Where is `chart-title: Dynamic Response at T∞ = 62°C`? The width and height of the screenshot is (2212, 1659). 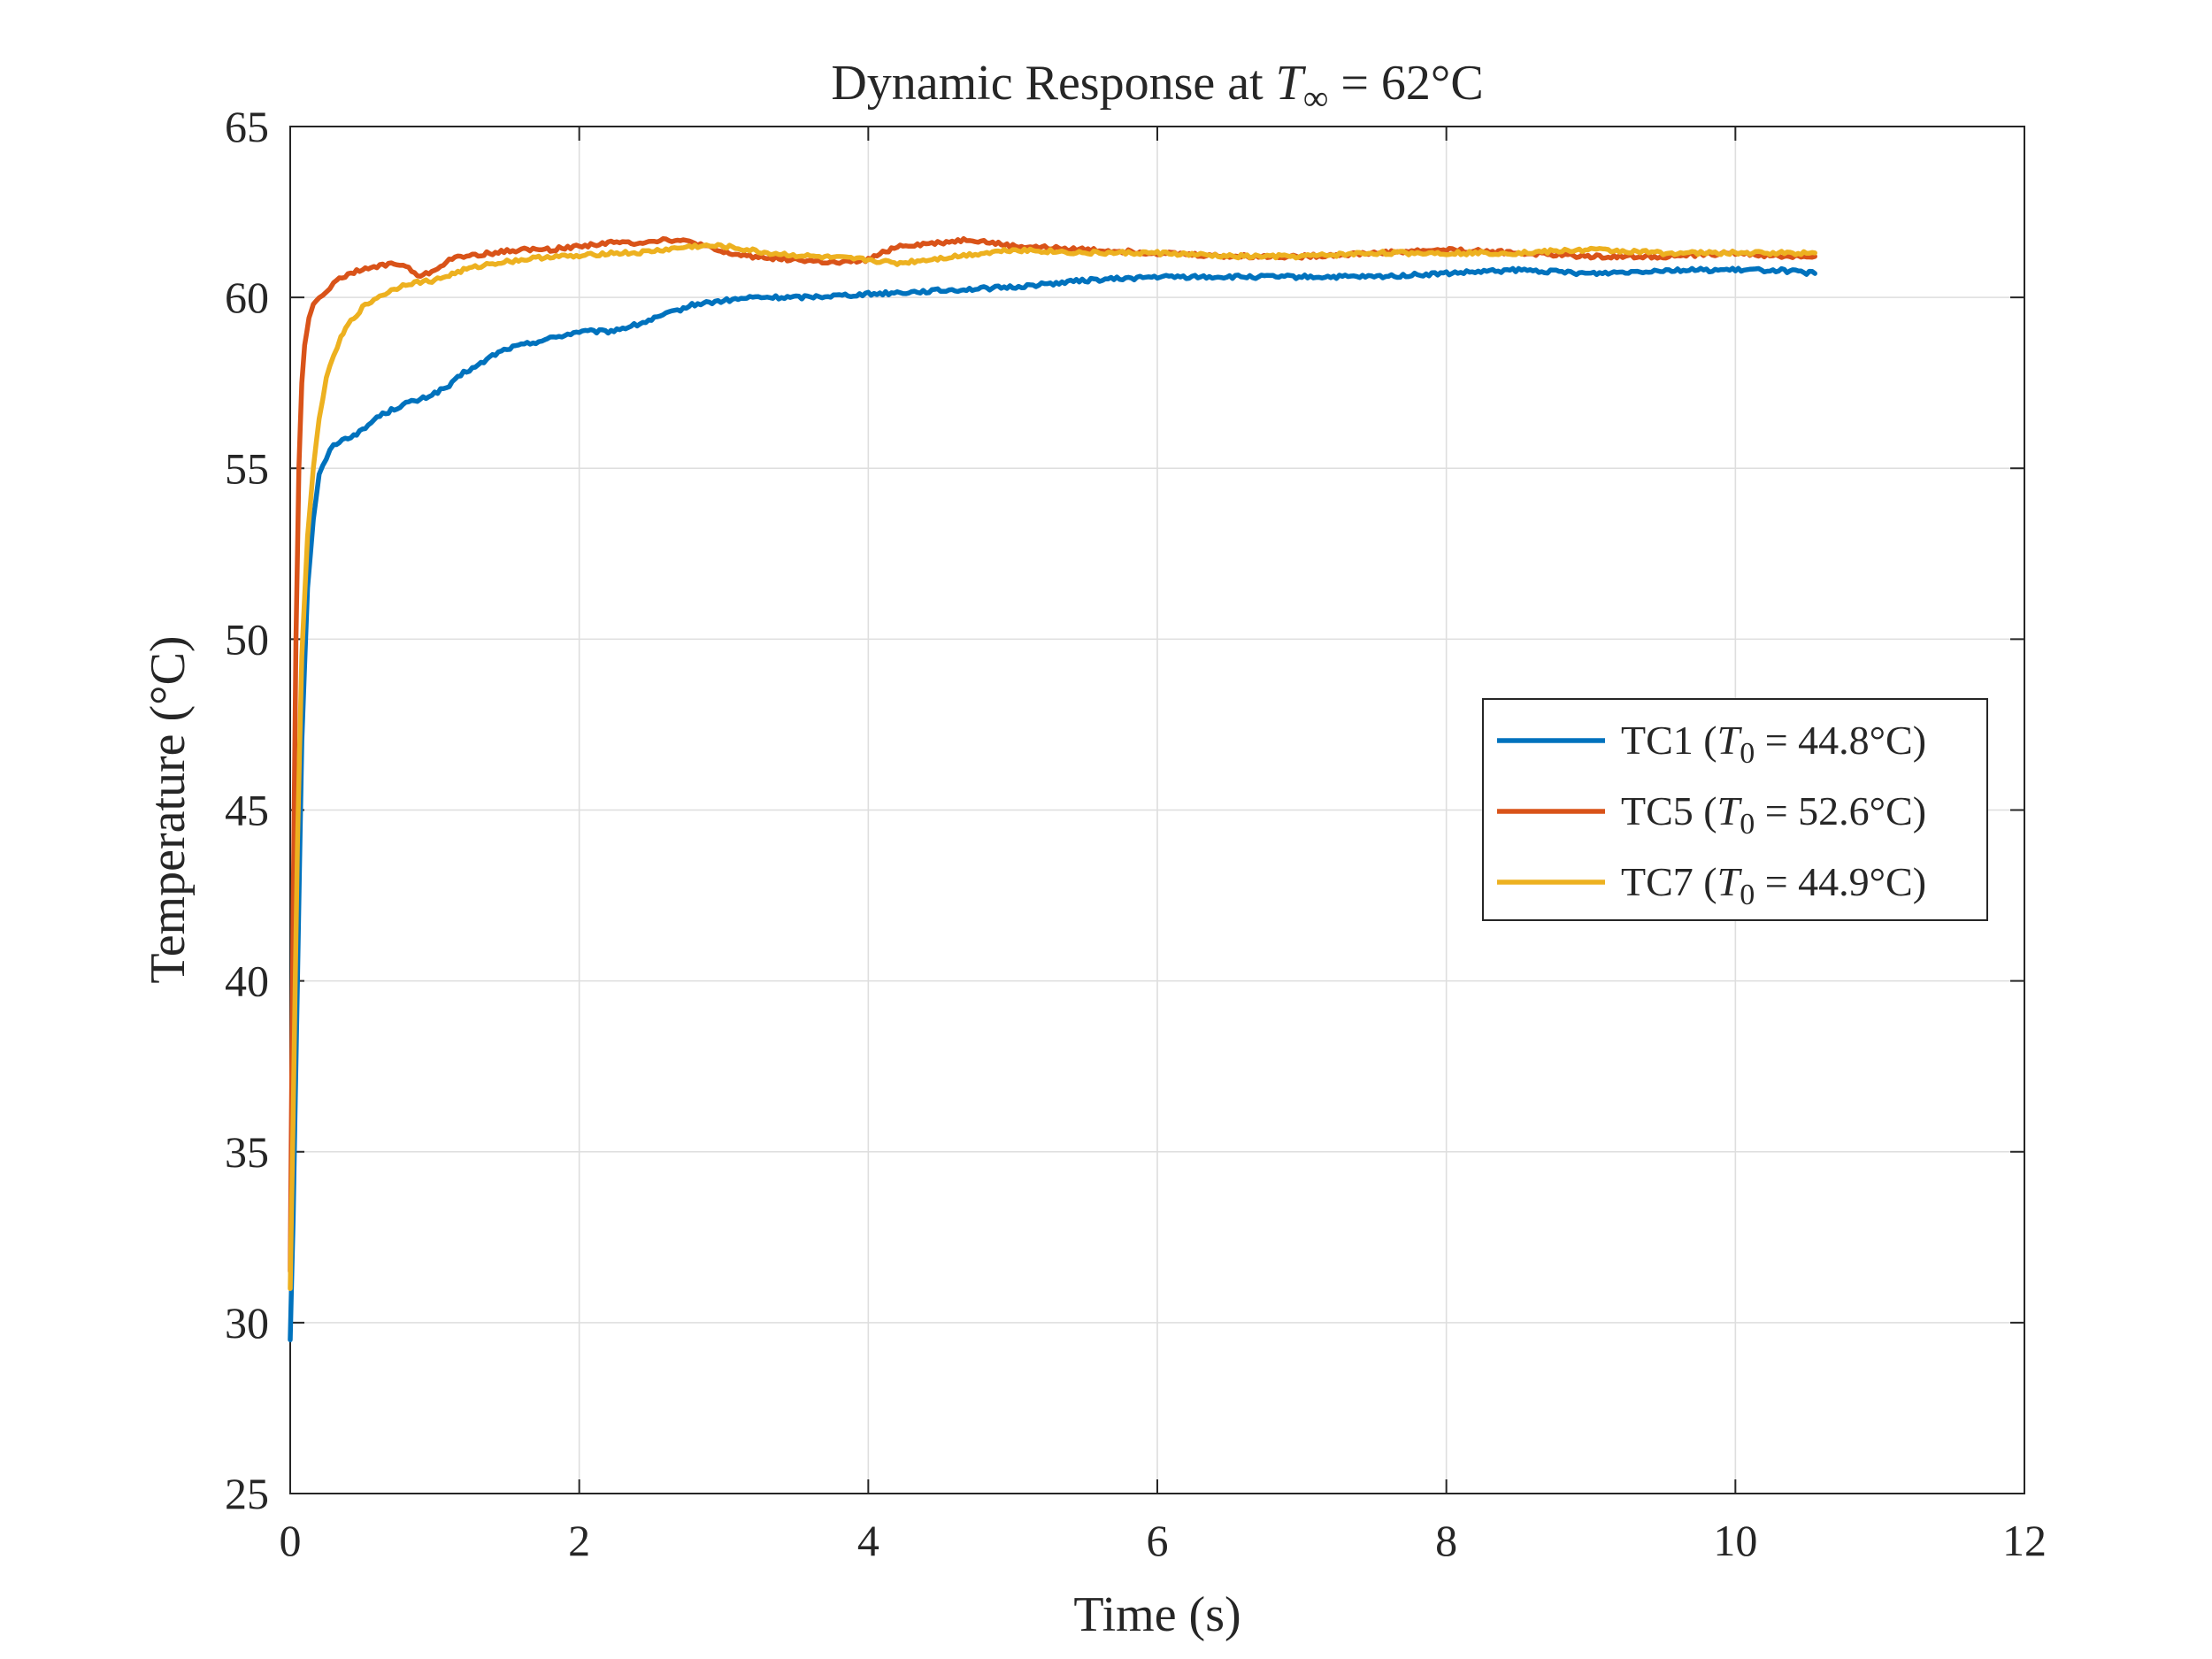
chart-title: Dynamic Response at T∞ = 62°C is located at coordinates (1157, 87).